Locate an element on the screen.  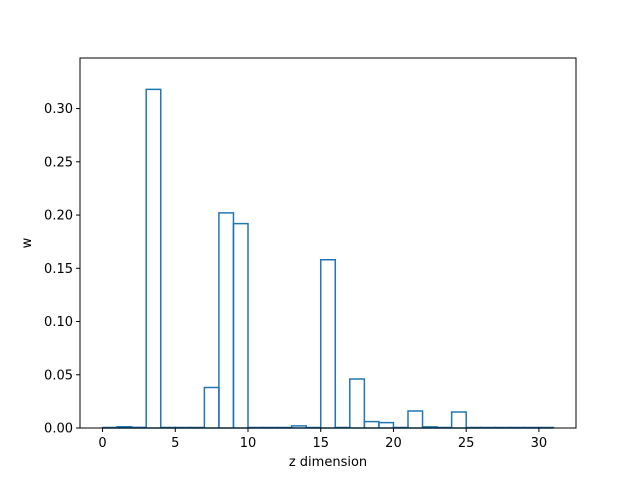
y-tick-label: 0.10 is located at coordinates (58, 322).